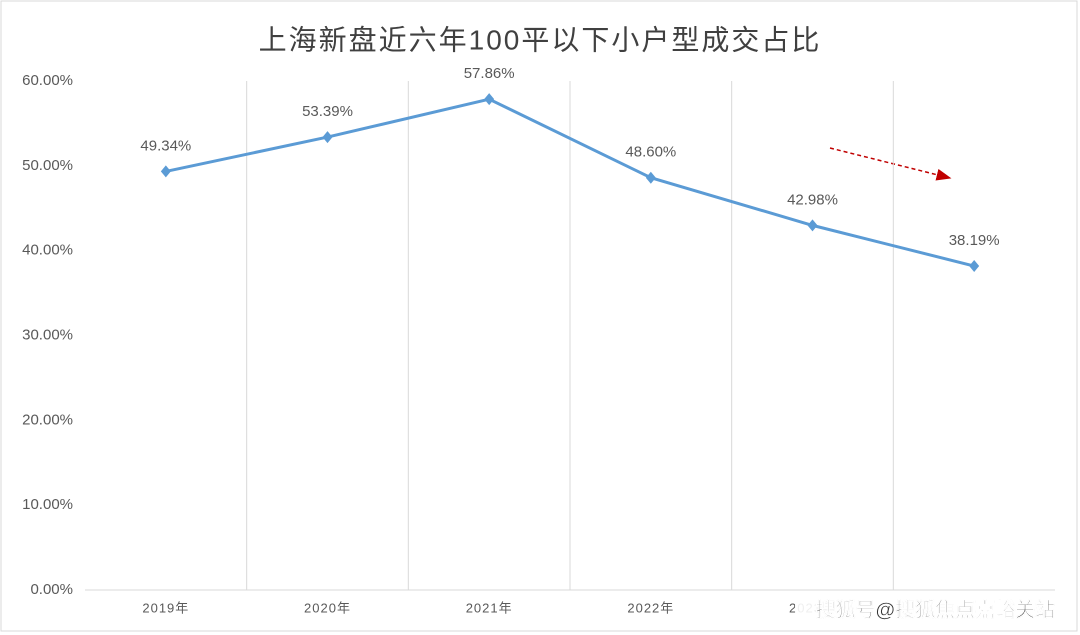  Describe the element at coordinates (935, 609) in the screenshot. I see `watermark: 搜狐号@搜狐焦点嘉峪关站` at that location.